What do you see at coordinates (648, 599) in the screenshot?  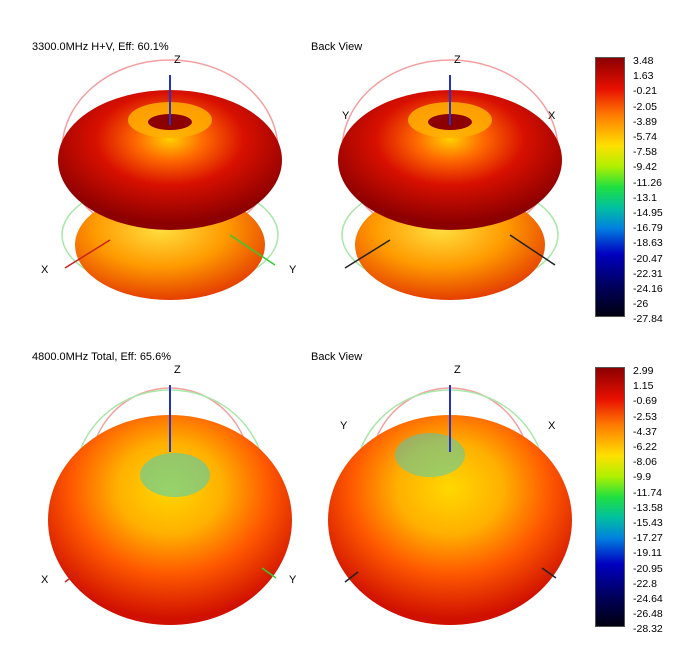 I see `scale-label: -24.64` at bounding box center [648, 599].